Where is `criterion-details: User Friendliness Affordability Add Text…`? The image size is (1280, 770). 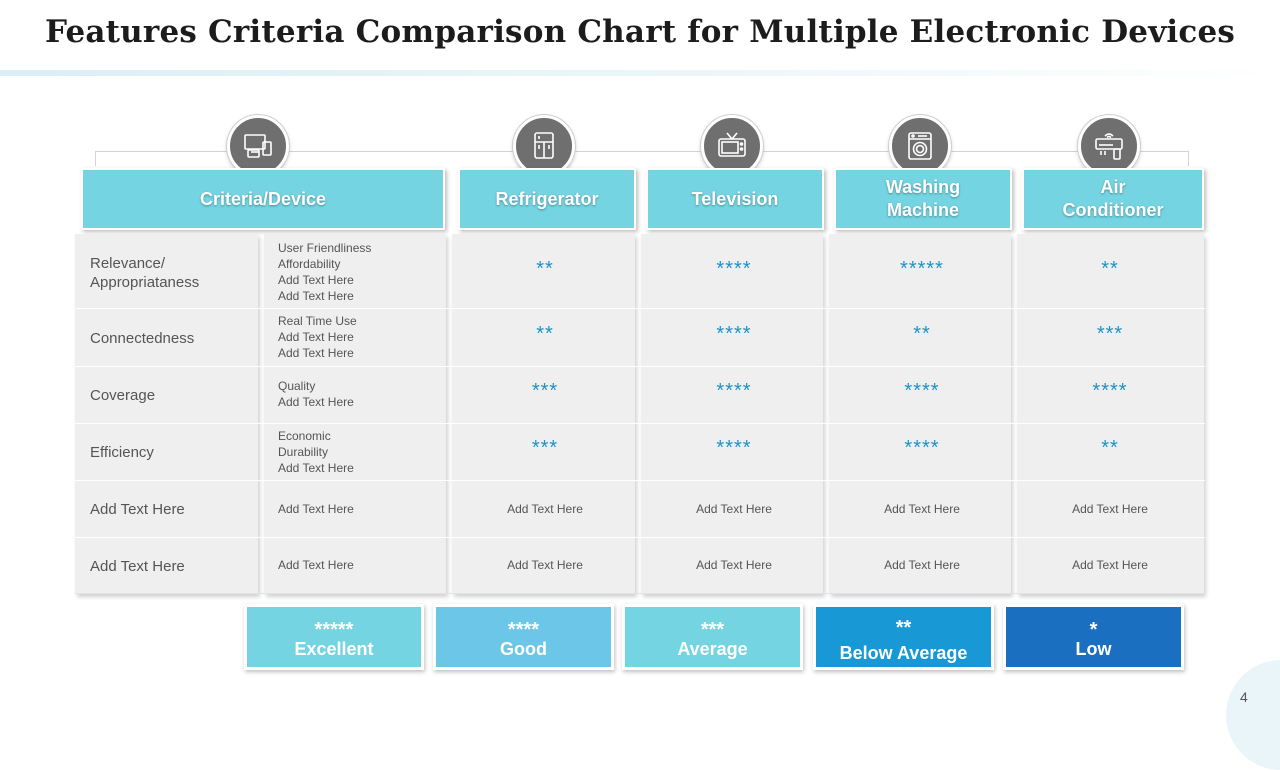 criterion-details: User Friendliness Affordability Add Text… is located at coordinates (325, 272).